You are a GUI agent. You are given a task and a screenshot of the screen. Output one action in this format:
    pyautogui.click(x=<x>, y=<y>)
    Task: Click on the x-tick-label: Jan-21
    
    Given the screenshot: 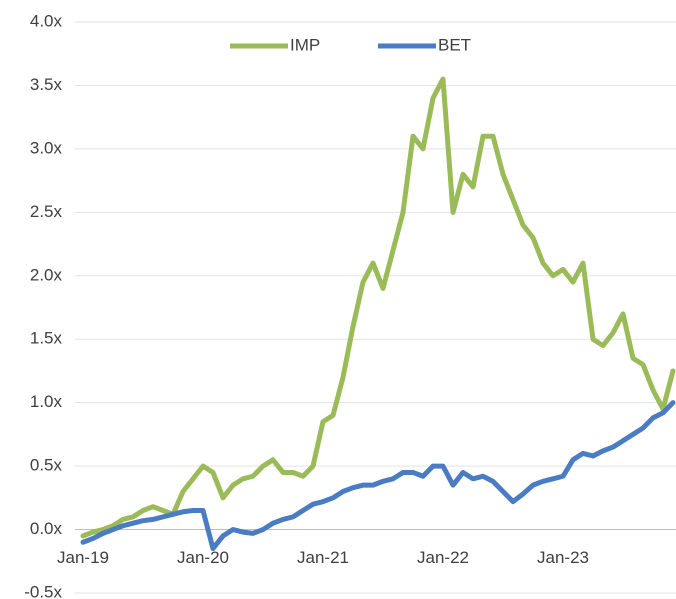 What is the action you would take?
    pyautogui.click(x=323, y=557)
    